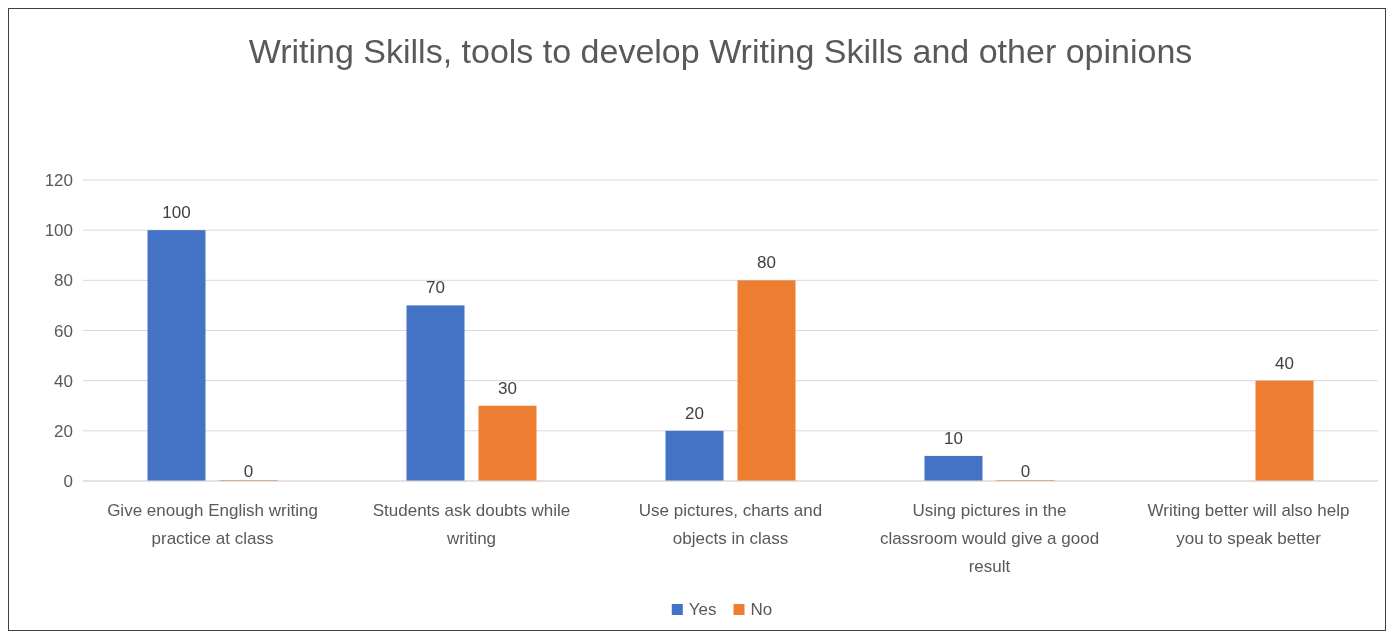 This screenshot has height=639, width=1394. What do you see at coordinates (766, 263) in the screenshot?
I see `data-label: 80` at bounding box center [766, 263].